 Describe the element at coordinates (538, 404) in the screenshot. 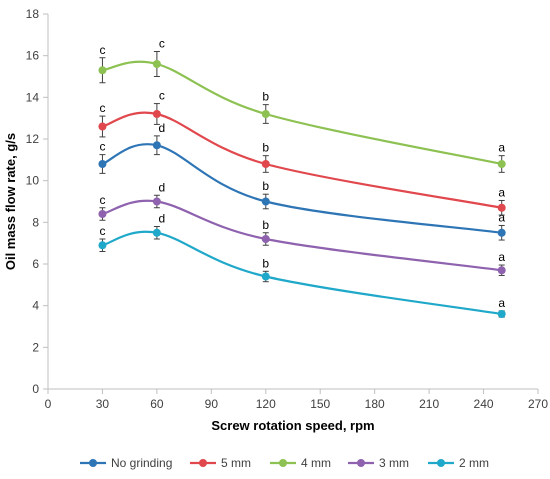

I see `x-tick-label: 270` at that location.